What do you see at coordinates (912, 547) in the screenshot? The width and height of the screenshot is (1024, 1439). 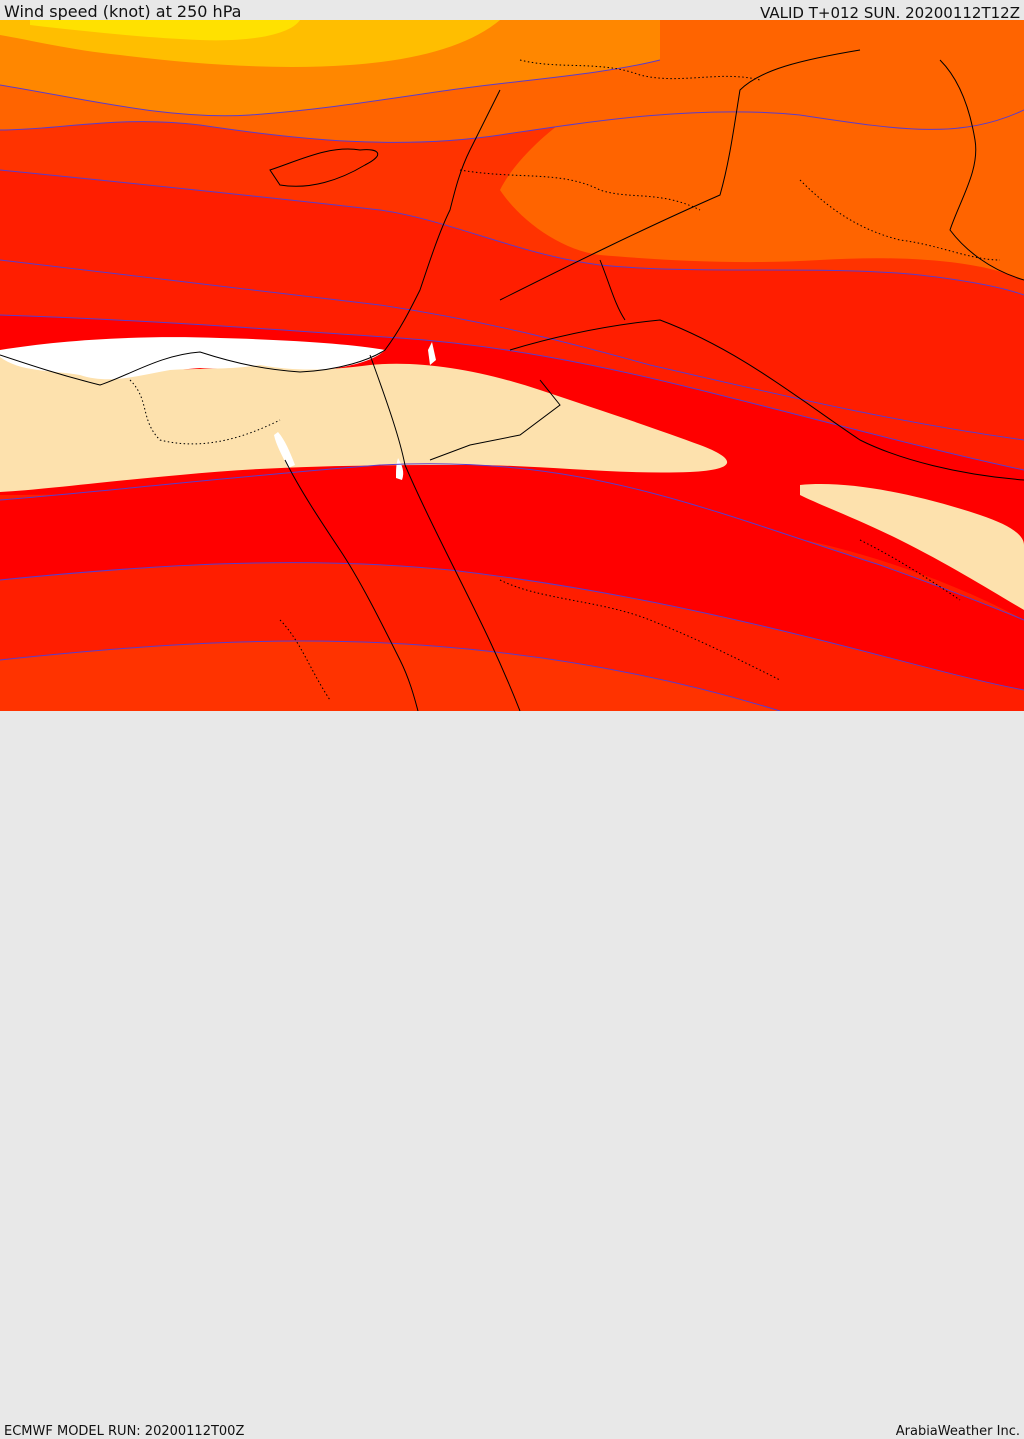 I see `band-lightest-east` at bounding box center [912, 547].